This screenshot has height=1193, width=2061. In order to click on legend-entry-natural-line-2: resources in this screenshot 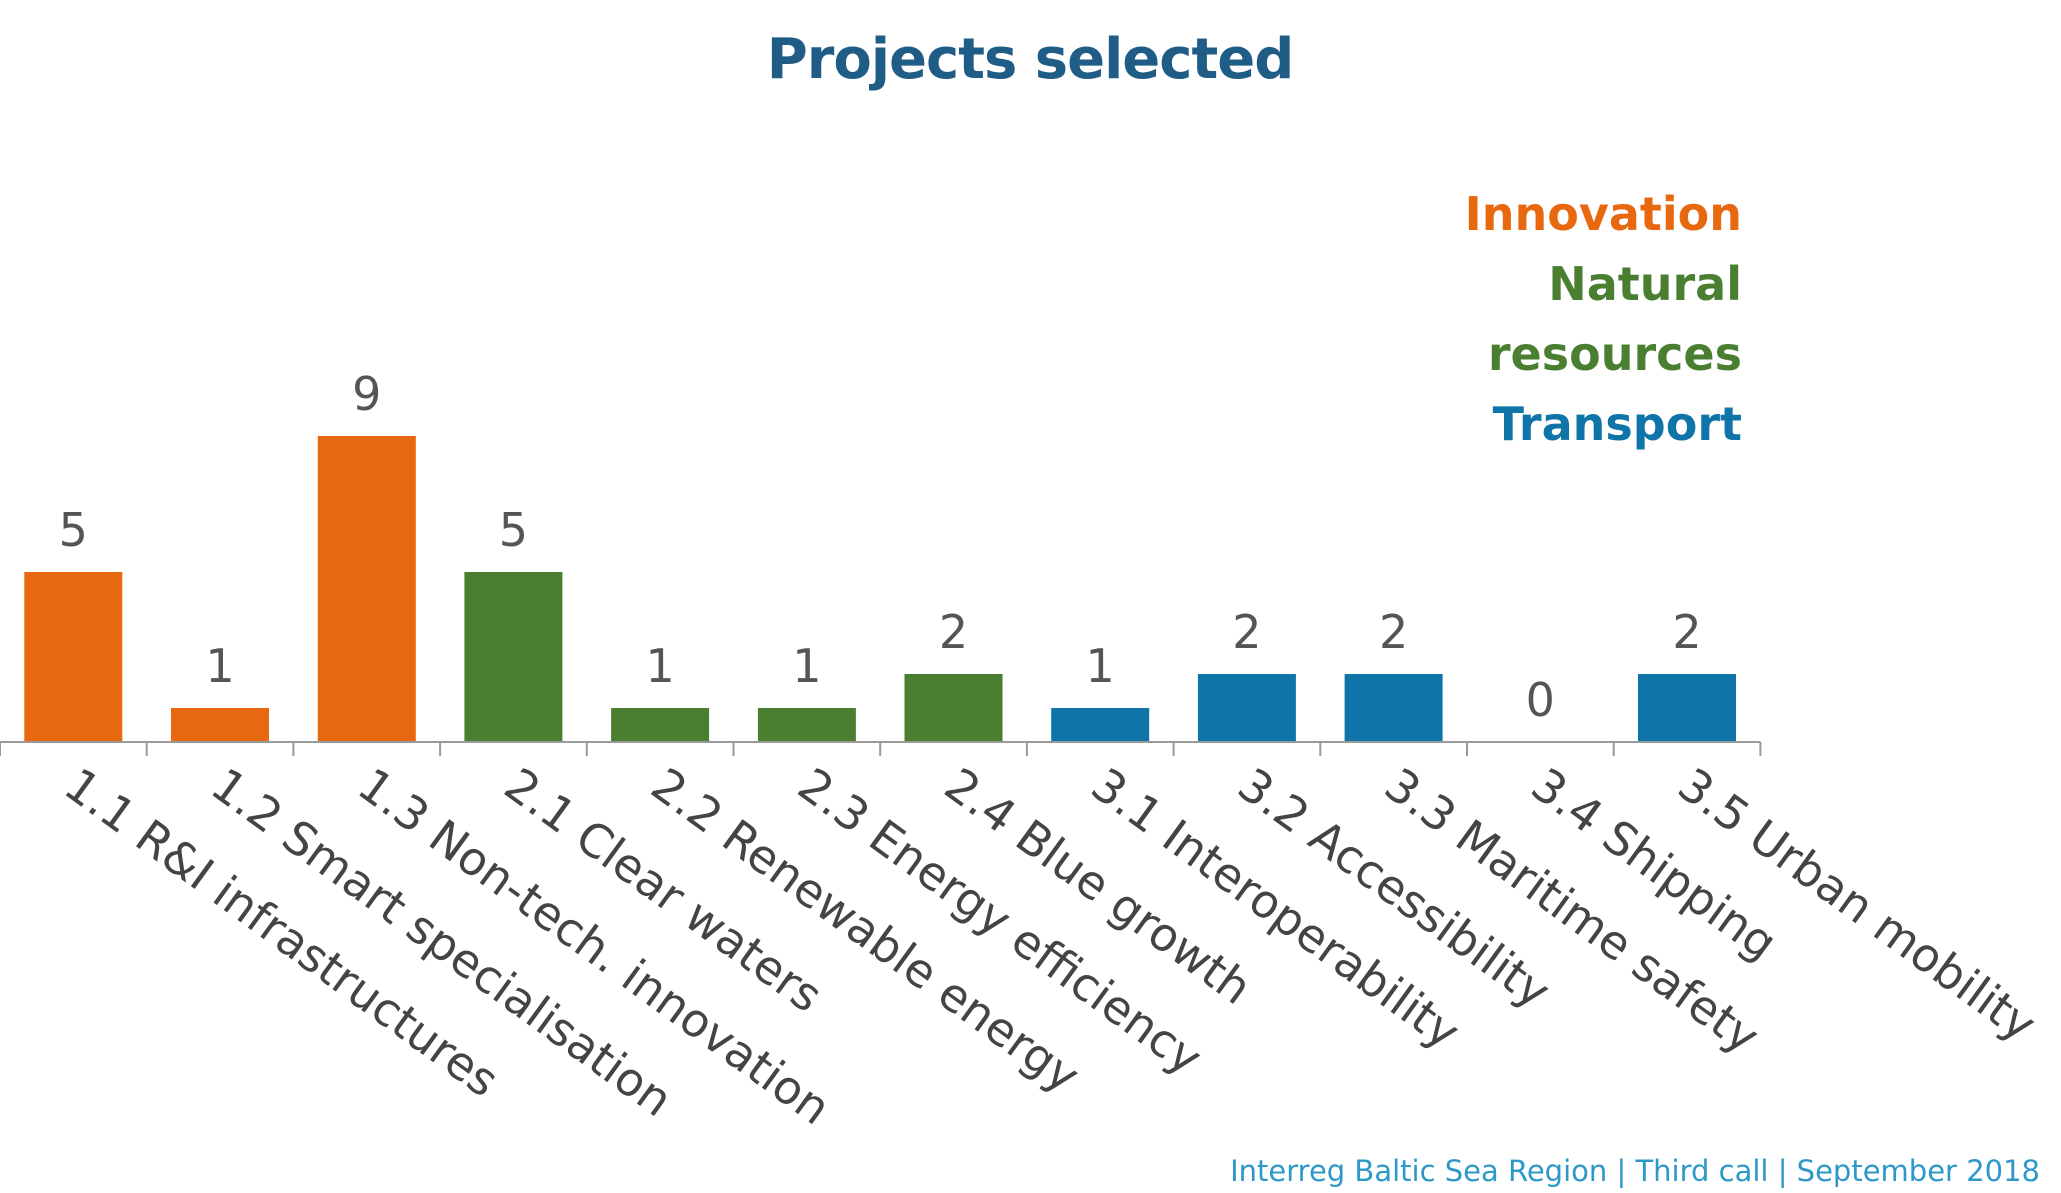, I will do `click(1615, 354)`.